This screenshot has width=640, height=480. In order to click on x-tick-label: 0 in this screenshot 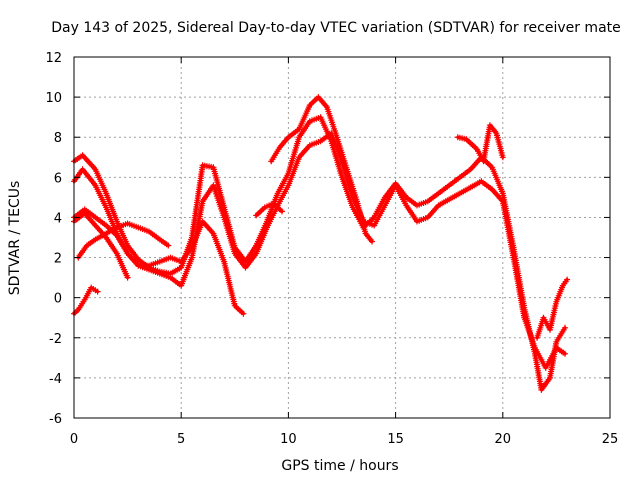, I will do `click(74, 439)`.